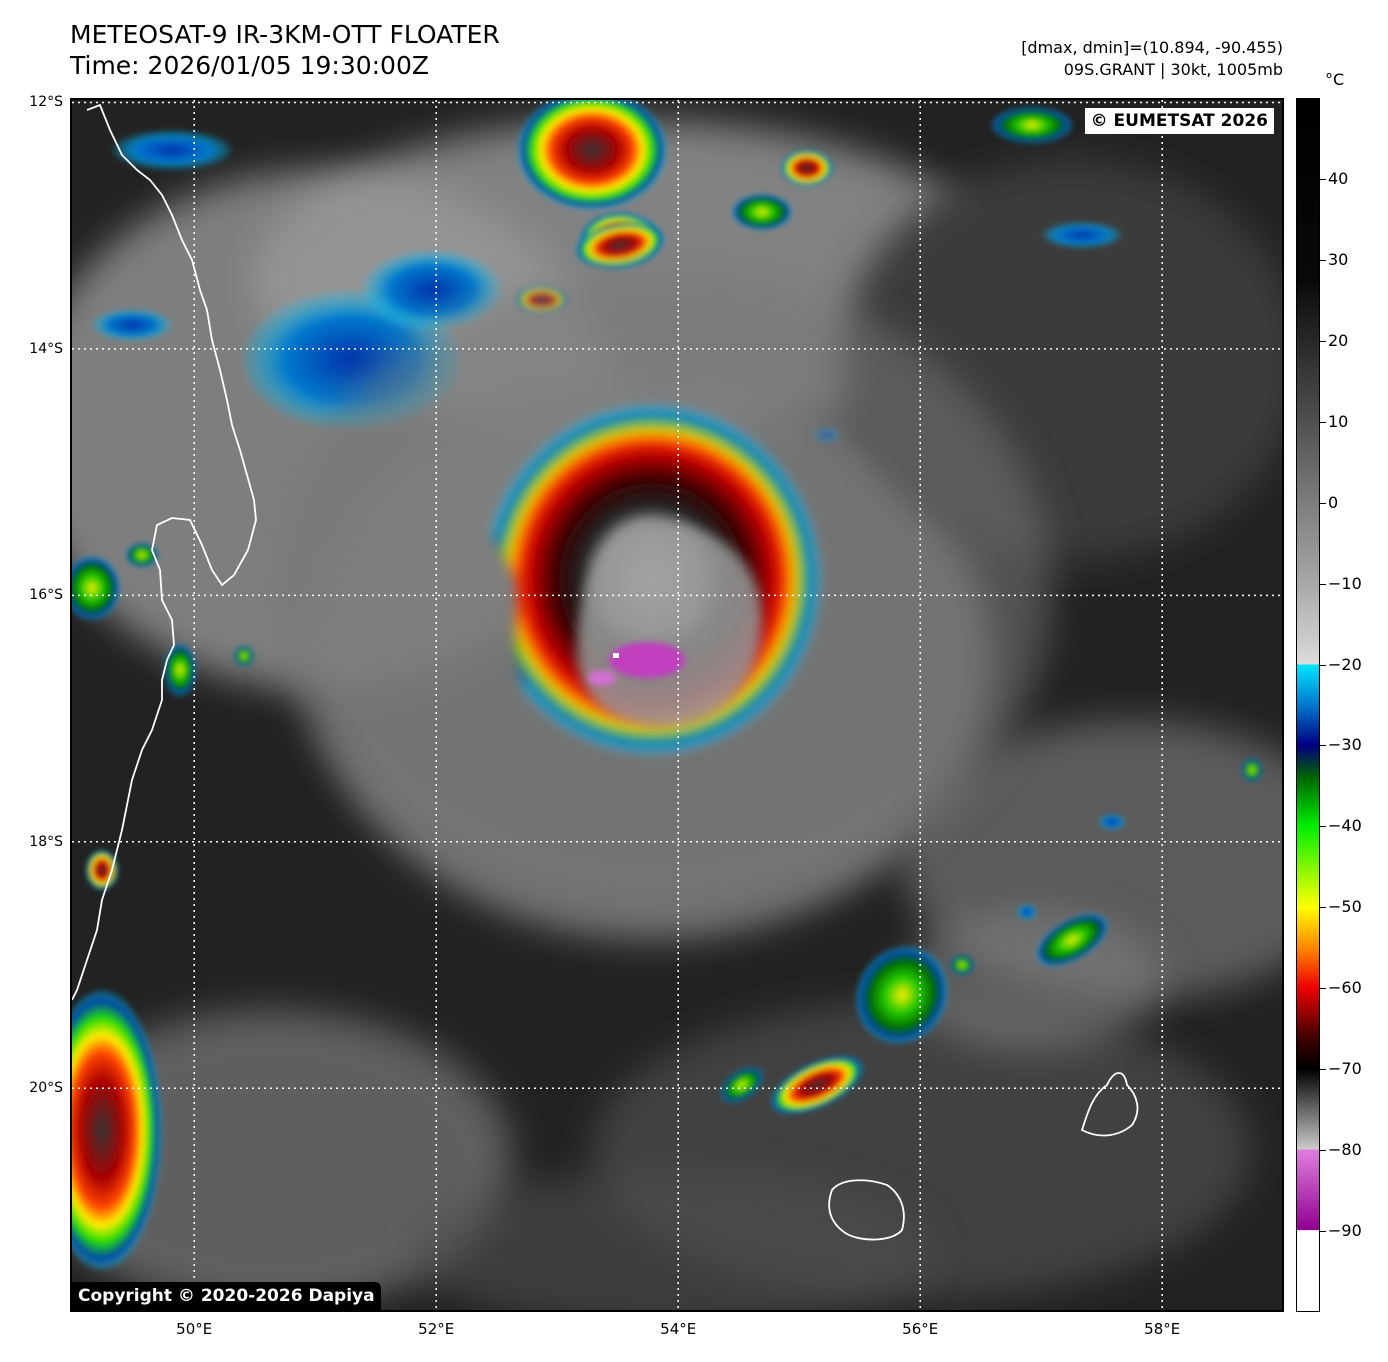  Describe the element at coordinates (194, 1329) in the screenshot. I see `lon-label: 50°E` at that location.